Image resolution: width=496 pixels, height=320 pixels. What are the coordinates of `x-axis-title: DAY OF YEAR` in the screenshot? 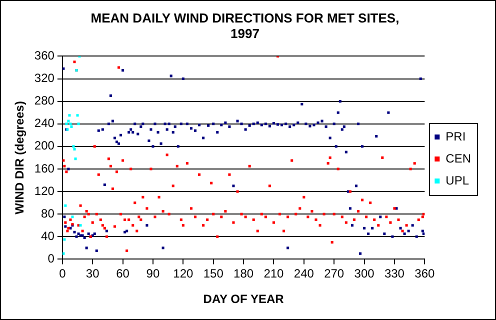 It's located at (243, 299).